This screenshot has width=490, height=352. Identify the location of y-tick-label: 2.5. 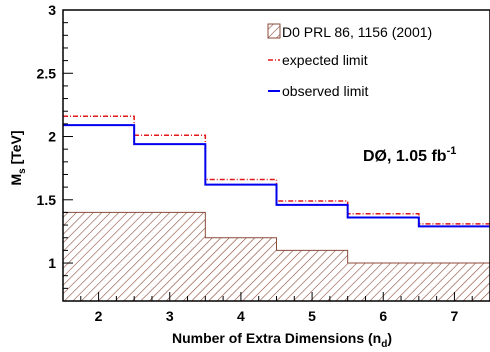
(47, 73).